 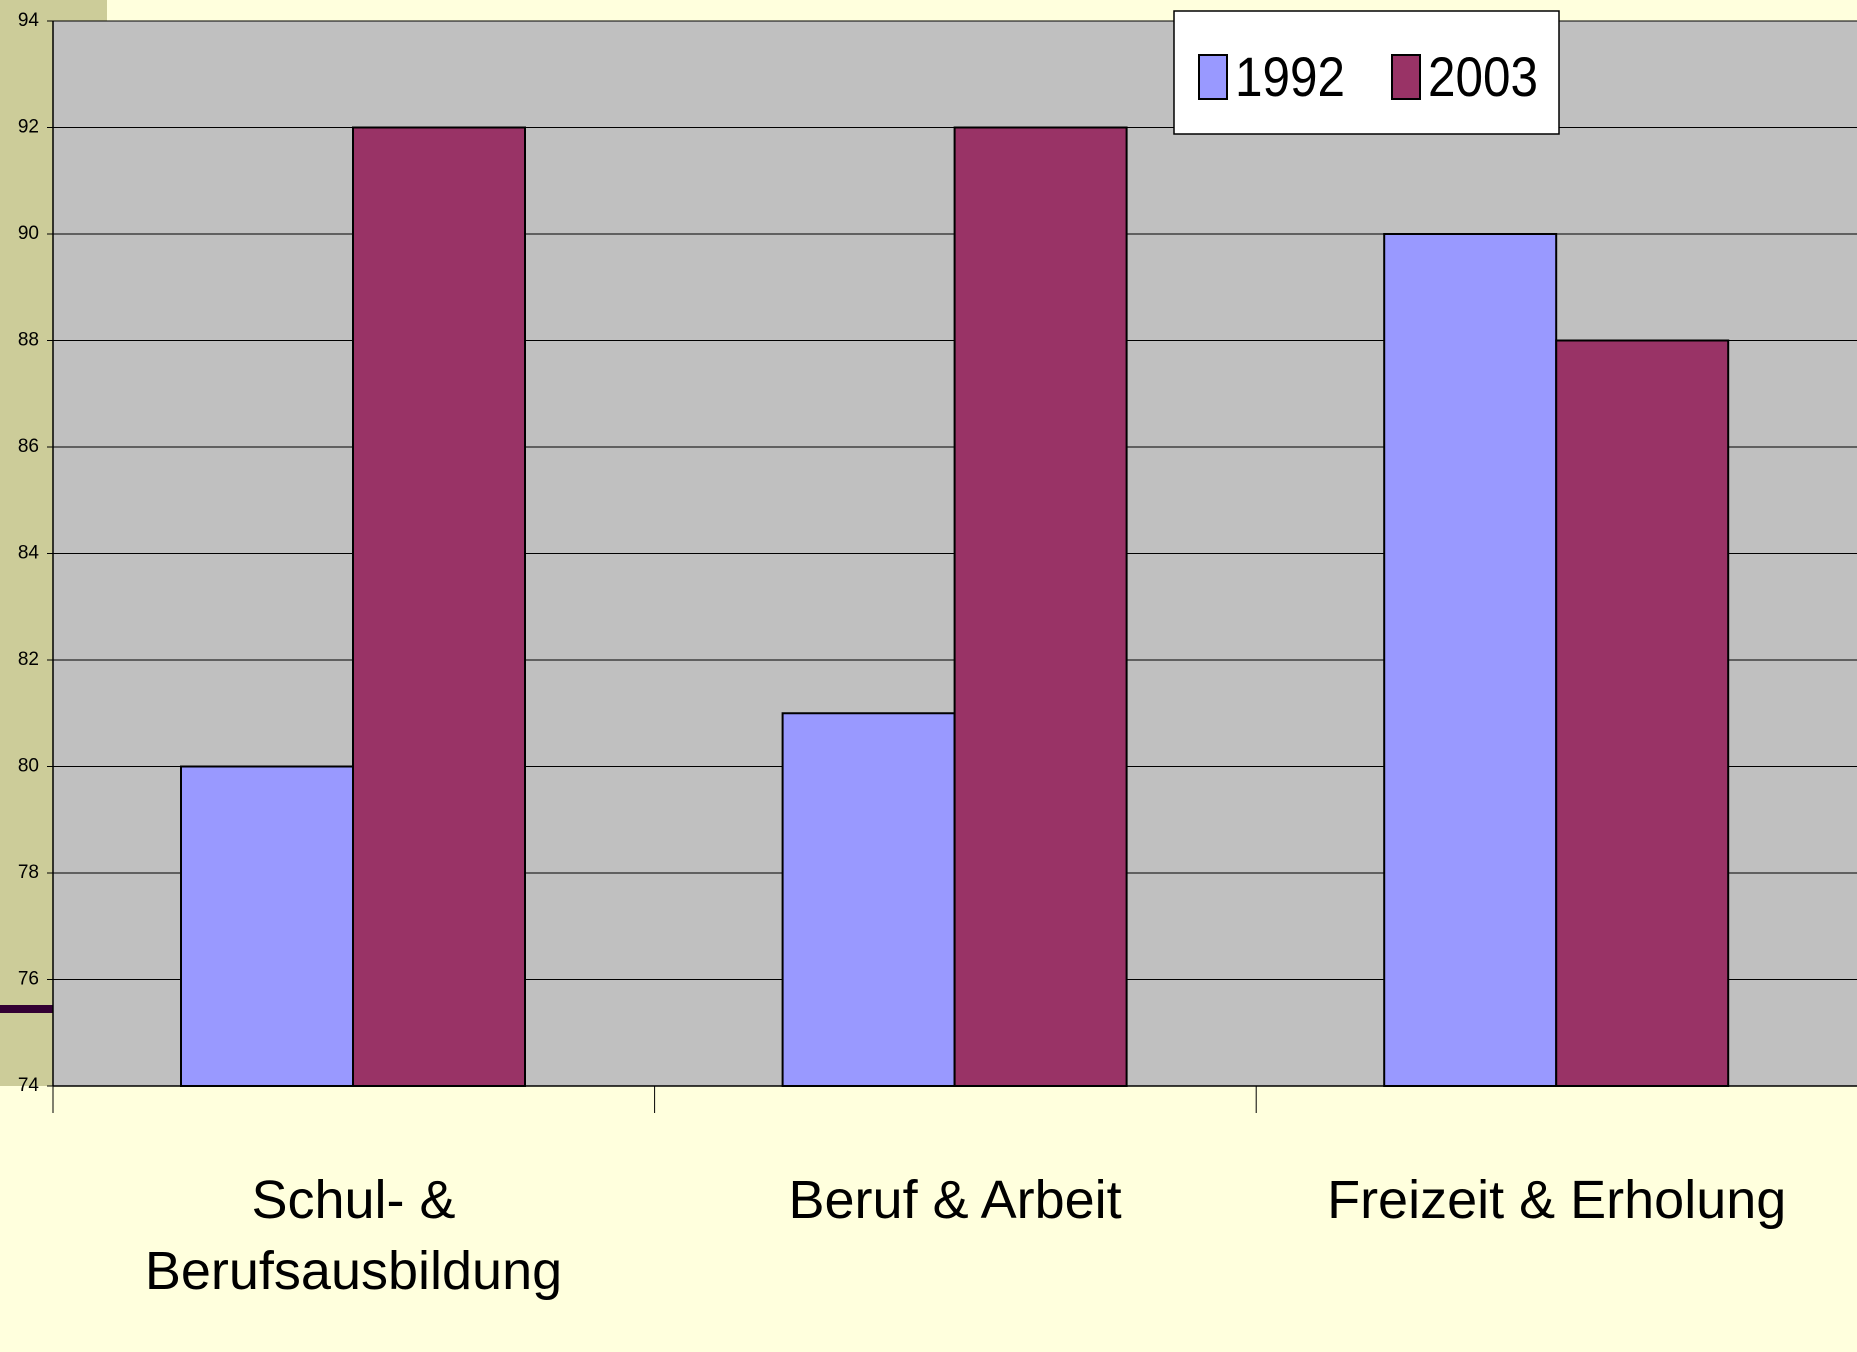 I want to click on y-tick-label: 74, so click(x=29, y=1085).